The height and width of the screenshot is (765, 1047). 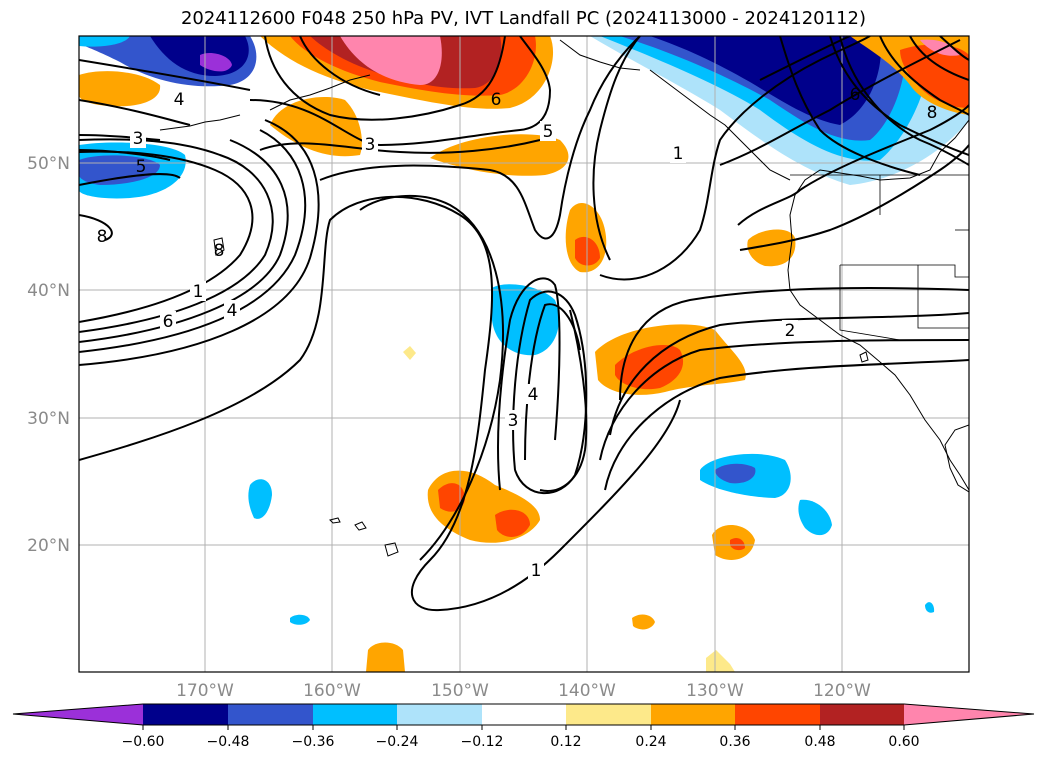 What do you see at coordinates (48, 164) in the screenshot?
I see `lat-label: 50°N` at bounding box center [48, 164].